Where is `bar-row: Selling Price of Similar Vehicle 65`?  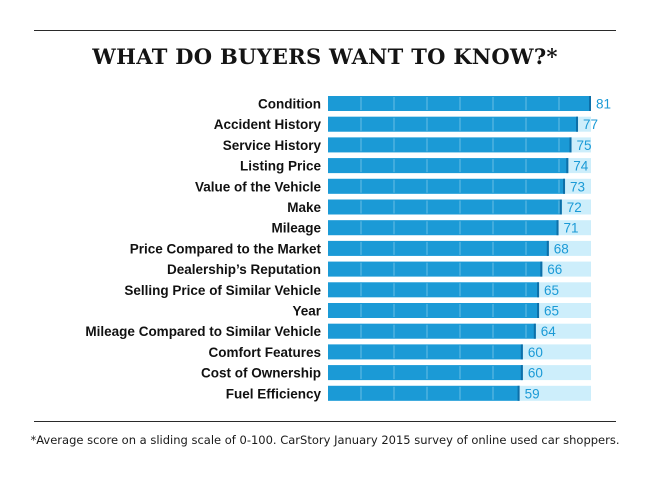 bar-row: Selling Price of Similar Vehicle 65 is located at coordinates (357, 290).